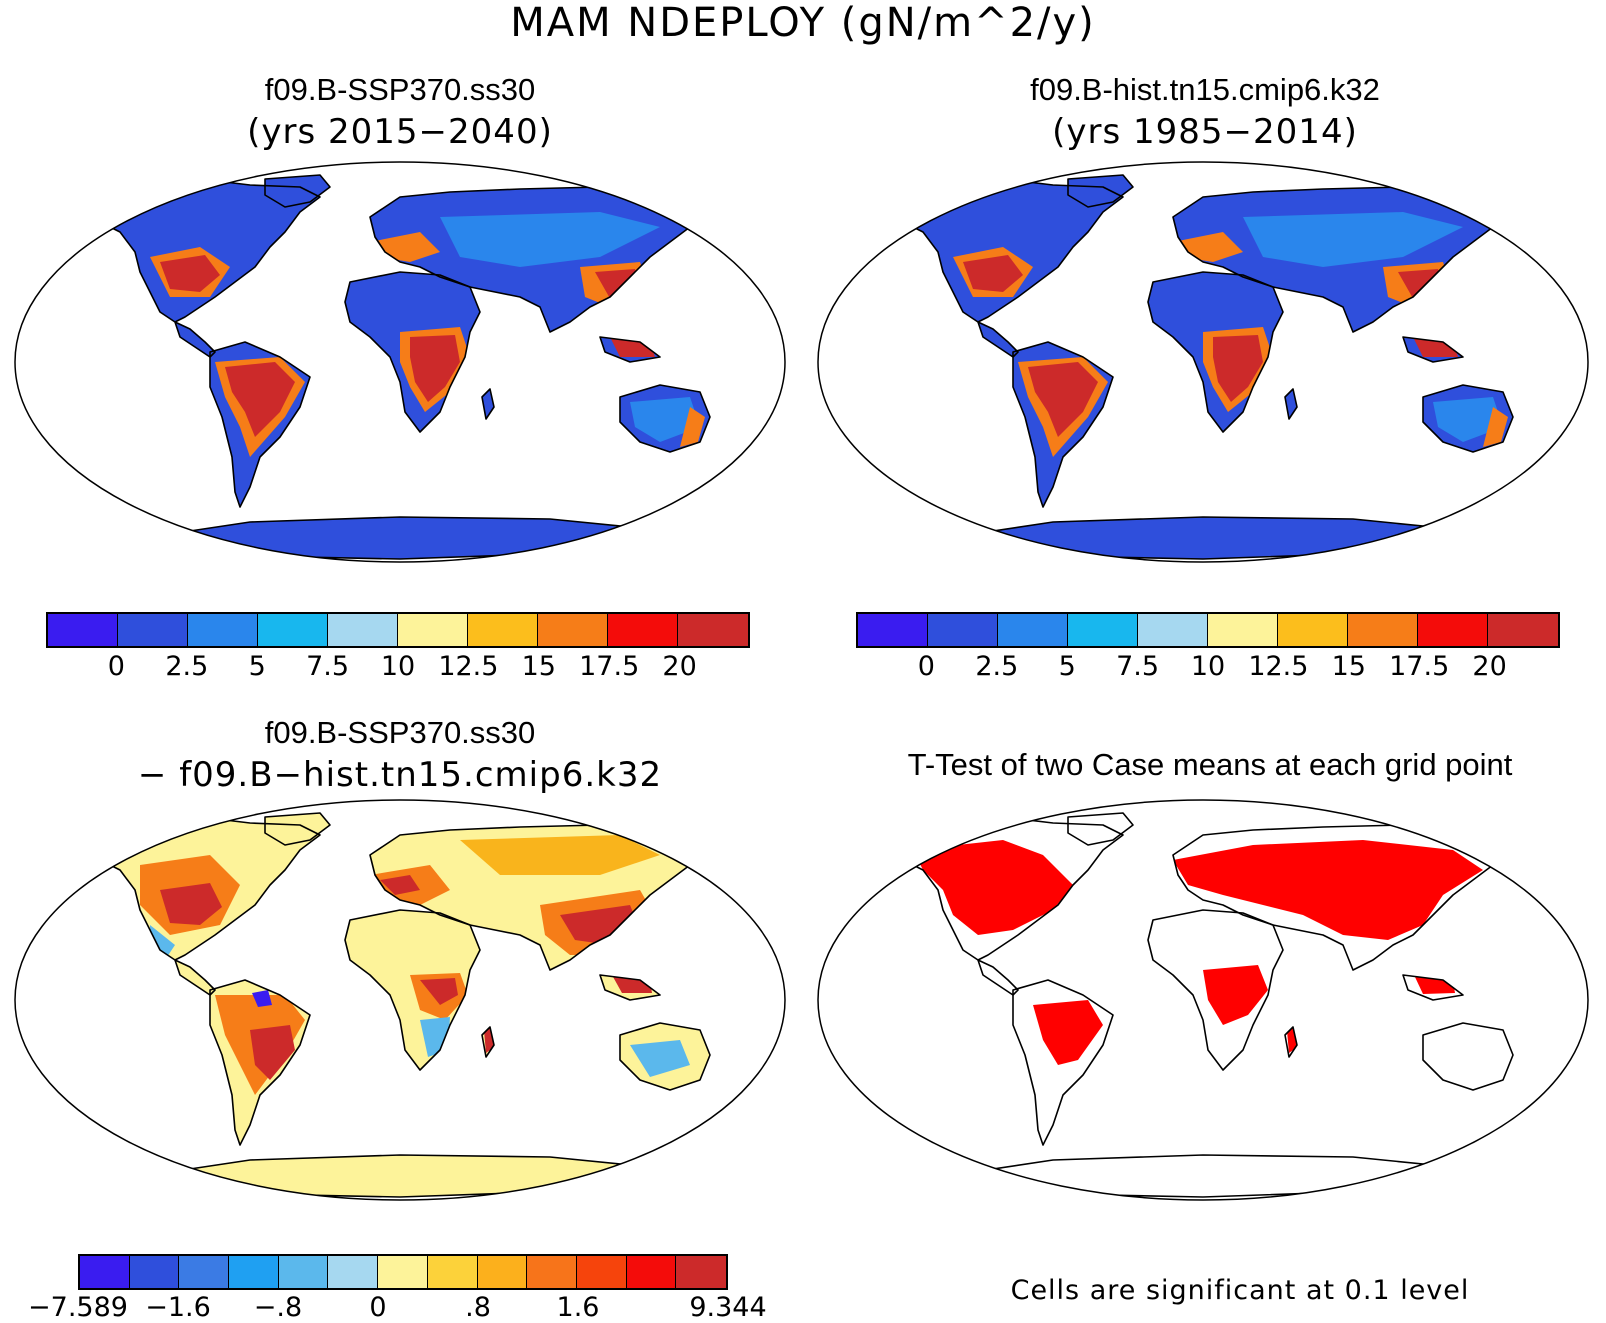  I want to click on diff-subtitle: − f09.B−hist.tn15.cmip6.k32, so click(400, 775).